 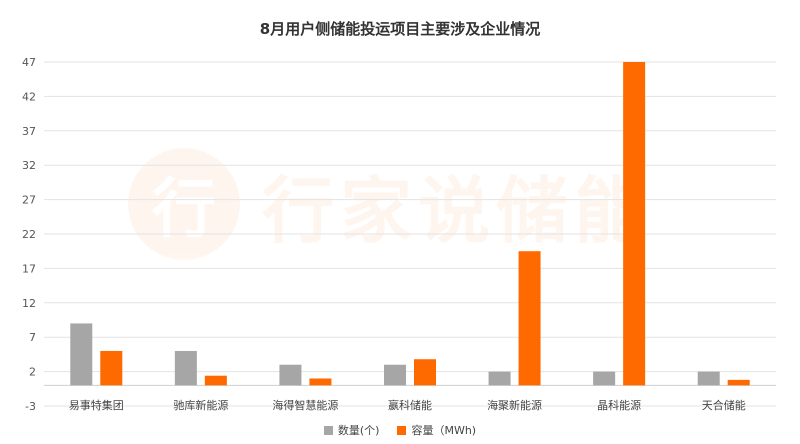 I want to click on y-tick-label: 22, so click(x=29, y=234).